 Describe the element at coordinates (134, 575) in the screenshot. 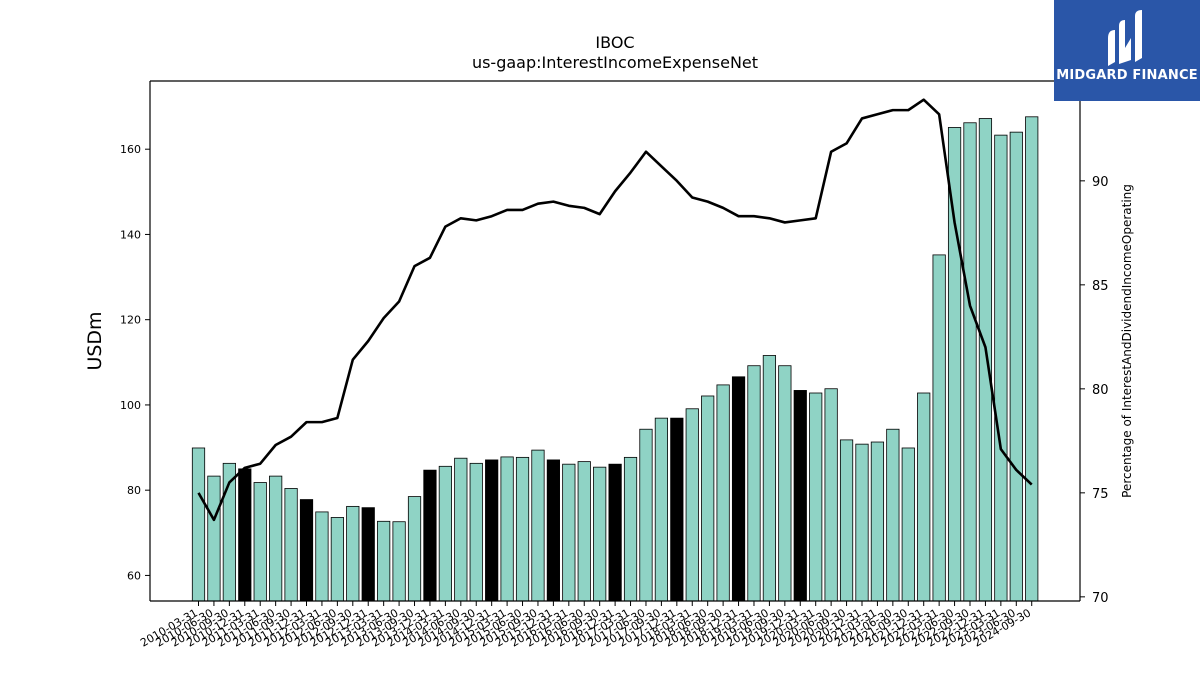

I see `y-tick-label: 60` at that location.